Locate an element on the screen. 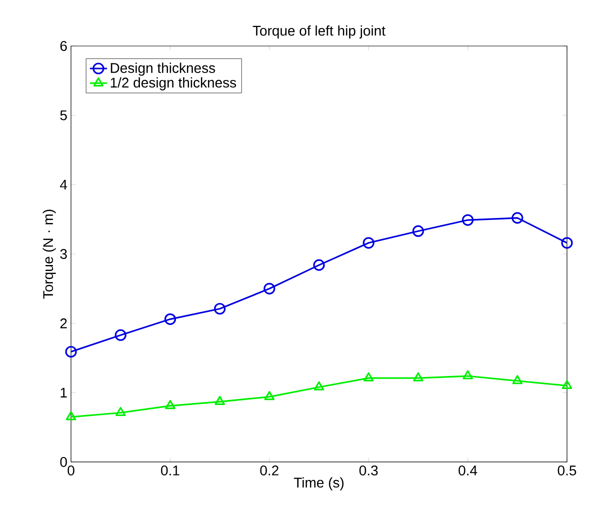  legend-label: 1/2 design thickness is located at coordinates (173, 83).